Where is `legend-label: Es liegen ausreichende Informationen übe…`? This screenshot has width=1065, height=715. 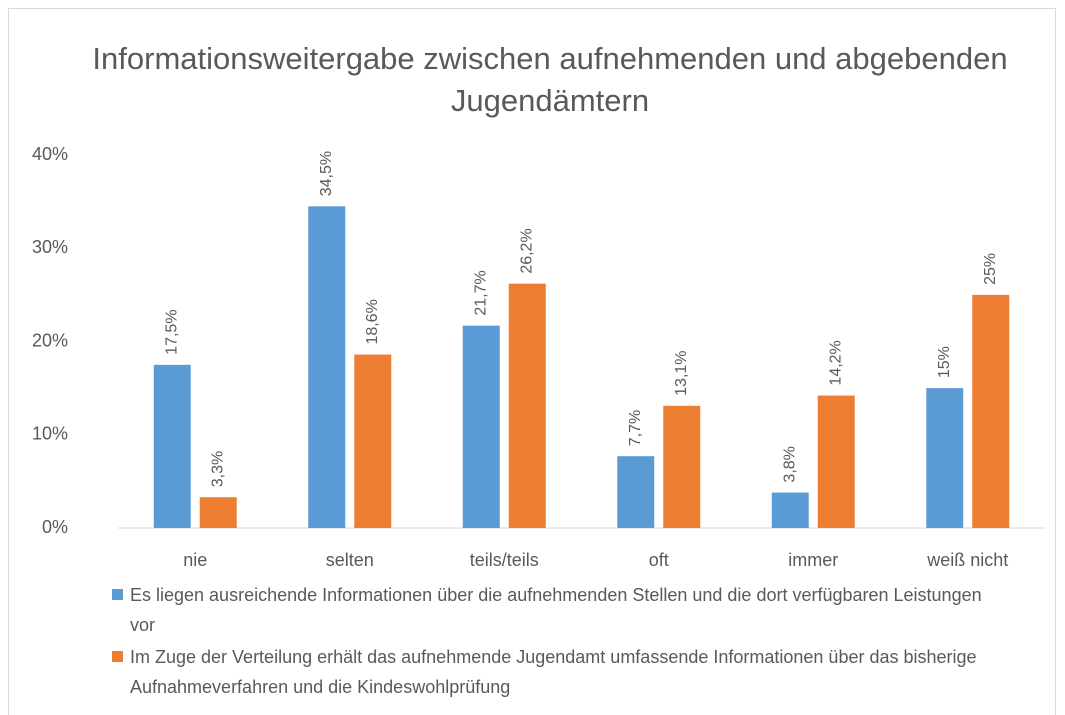
legend-label: Es liegen ausreichende Informationen übe… is located at coordinates (556, 610).